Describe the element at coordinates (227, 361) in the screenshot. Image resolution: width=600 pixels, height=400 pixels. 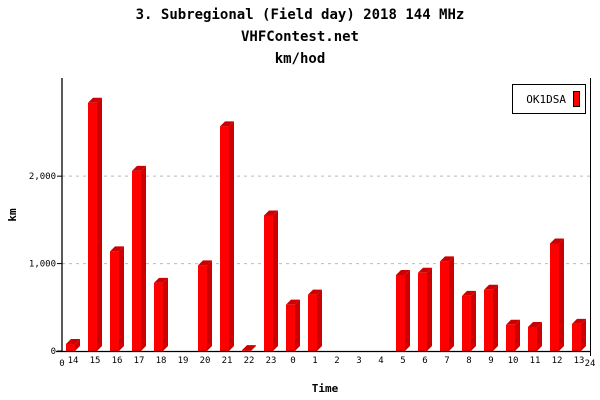
I see `x-tick-label: 21` at that location.